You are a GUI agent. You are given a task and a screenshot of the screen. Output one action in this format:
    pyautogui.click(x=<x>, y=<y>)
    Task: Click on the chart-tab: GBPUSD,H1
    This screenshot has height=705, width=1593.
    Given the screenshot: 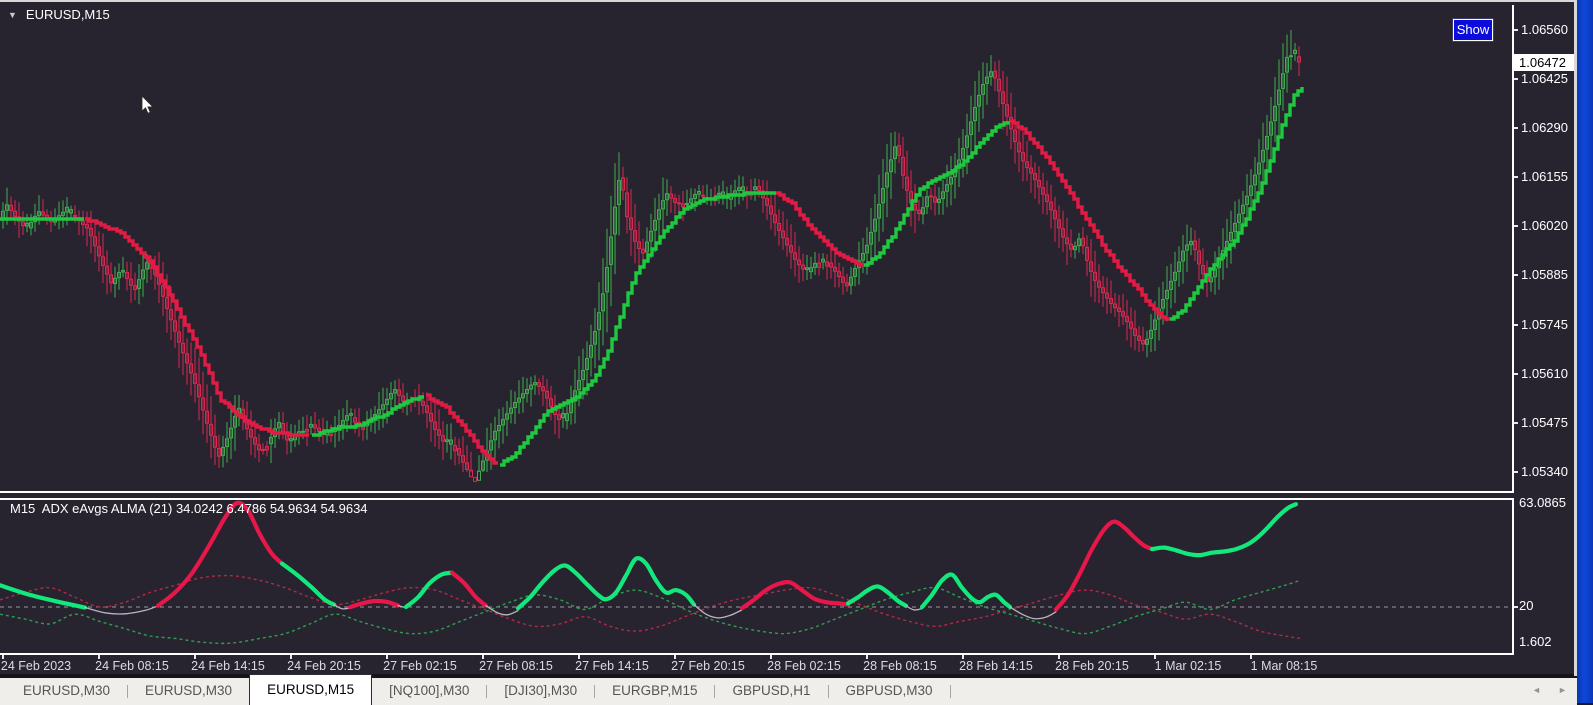 What is the action you would take?
    pyautogui.click(x=771, y=690)
    